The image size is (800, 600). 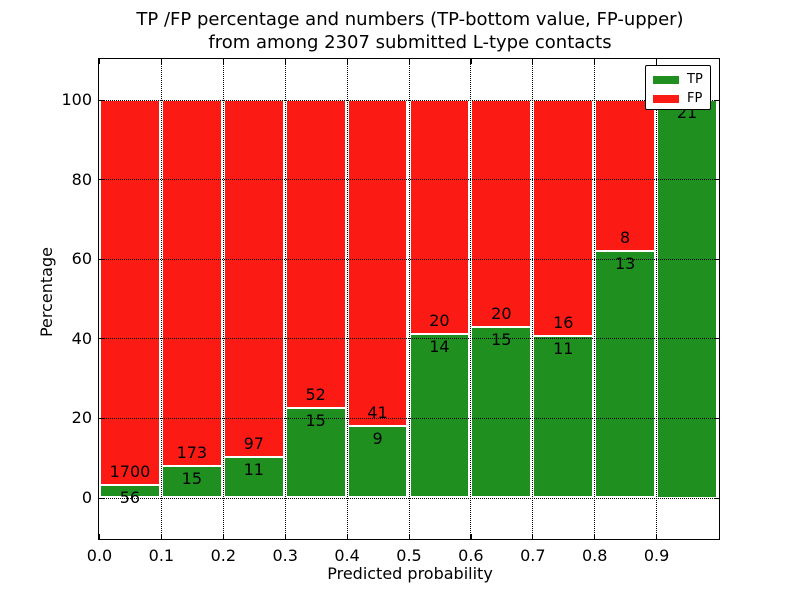 What do you see at coordinates (81, 418) in the screenshot?
I see `y-tick-label: 20` at bounding box center [81, 418].